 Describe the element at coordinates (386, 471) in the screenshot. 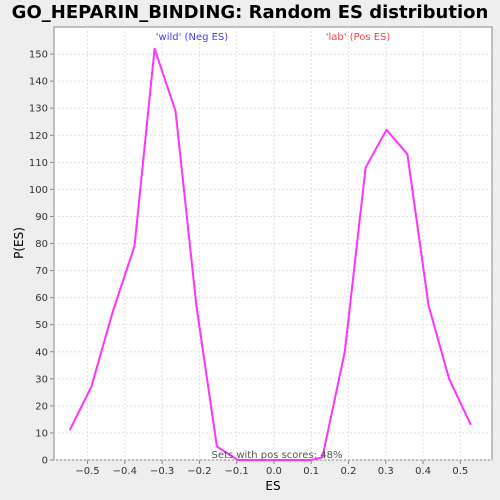

I see `x-tick-label: 0.3` at that location.